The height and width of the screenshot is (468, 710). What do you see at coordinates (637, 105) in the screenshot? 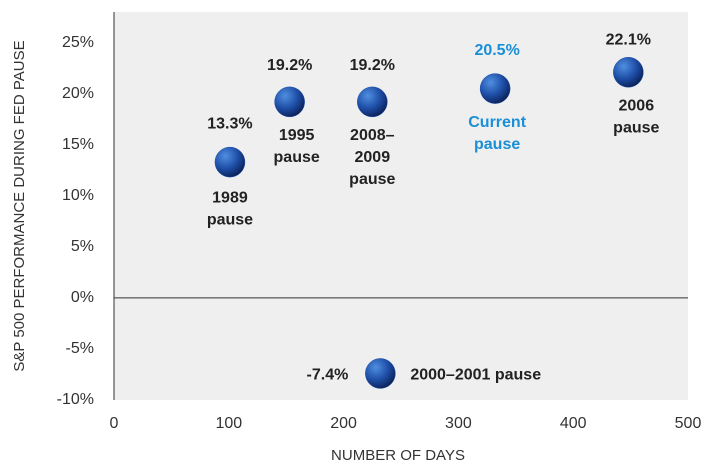
I see `point-label: 2006` at bounding box center [637, 105].